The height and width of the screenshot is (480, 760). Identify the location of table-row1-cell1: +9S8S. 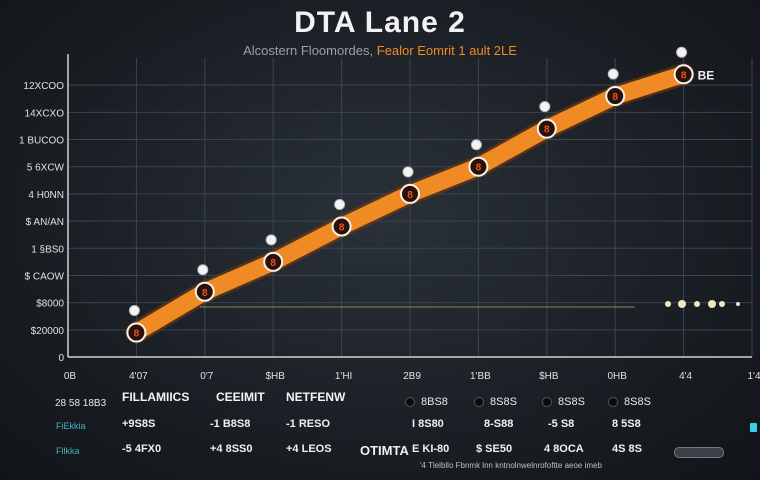
(139, 424).